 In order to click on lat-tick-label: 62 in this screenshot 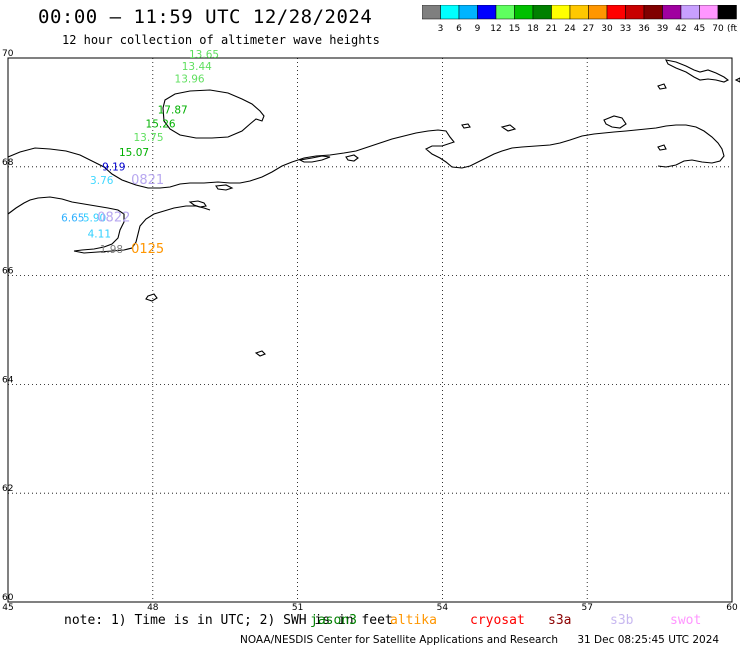, I will do `click(7, 489)`.